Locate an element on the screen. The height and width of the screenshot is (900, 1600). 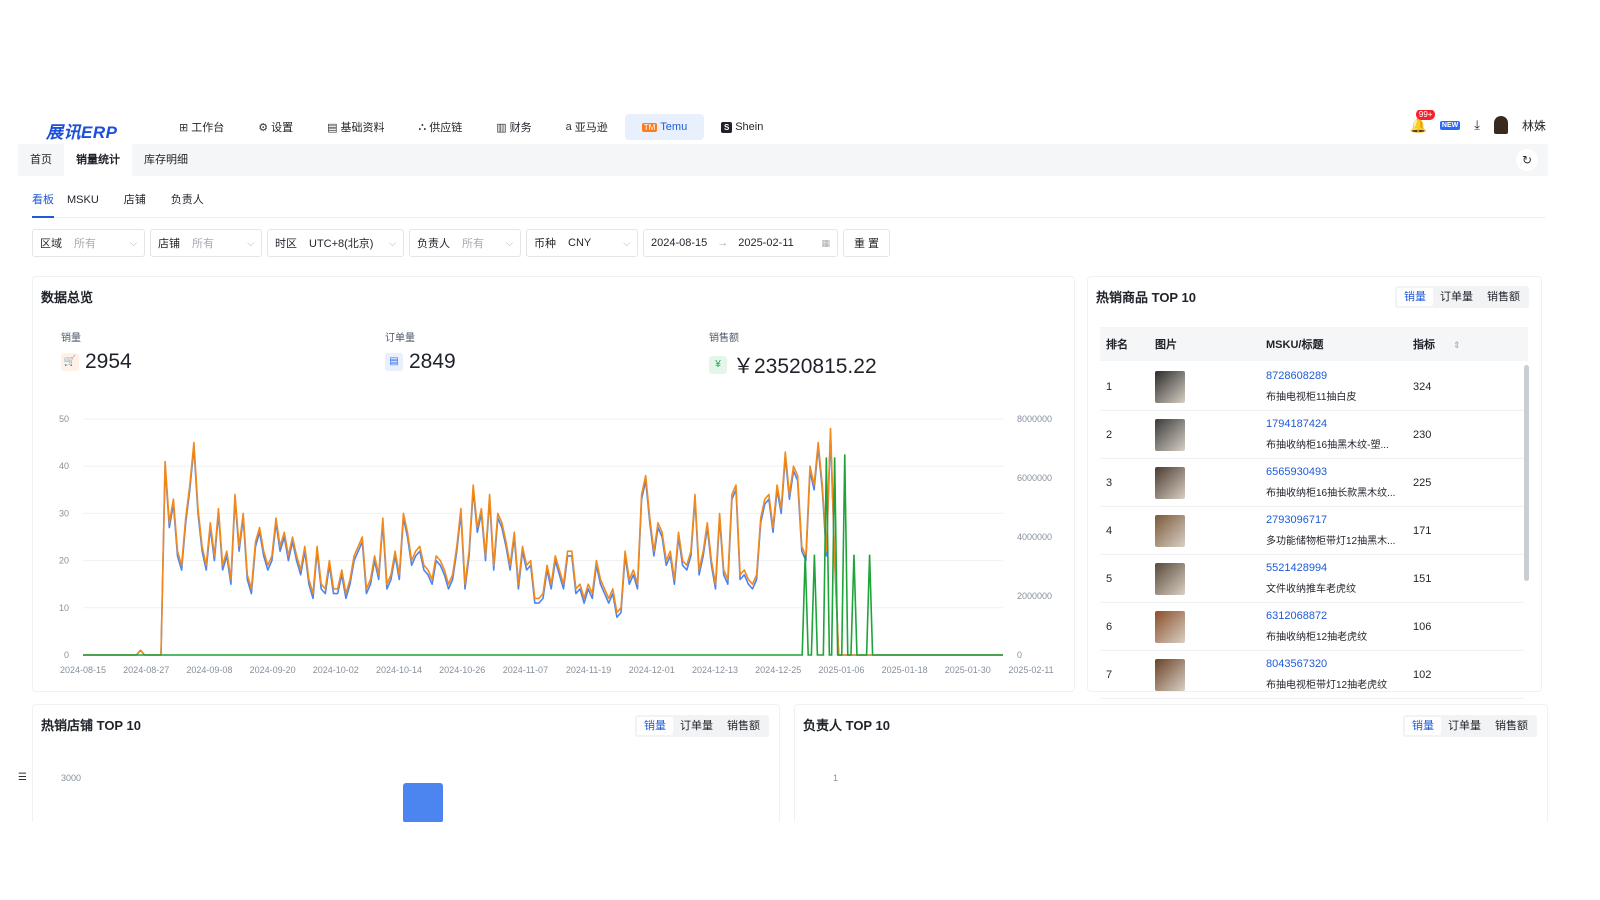
metric-cell: 171 is located at coordinates (1422, 530).